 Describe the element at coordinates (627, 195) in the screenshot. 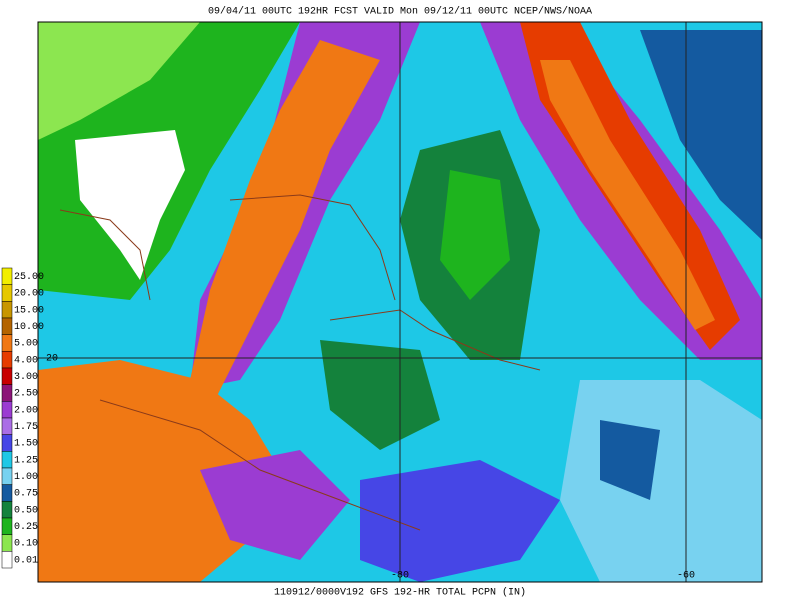

I see `field-orange-east` at that location.